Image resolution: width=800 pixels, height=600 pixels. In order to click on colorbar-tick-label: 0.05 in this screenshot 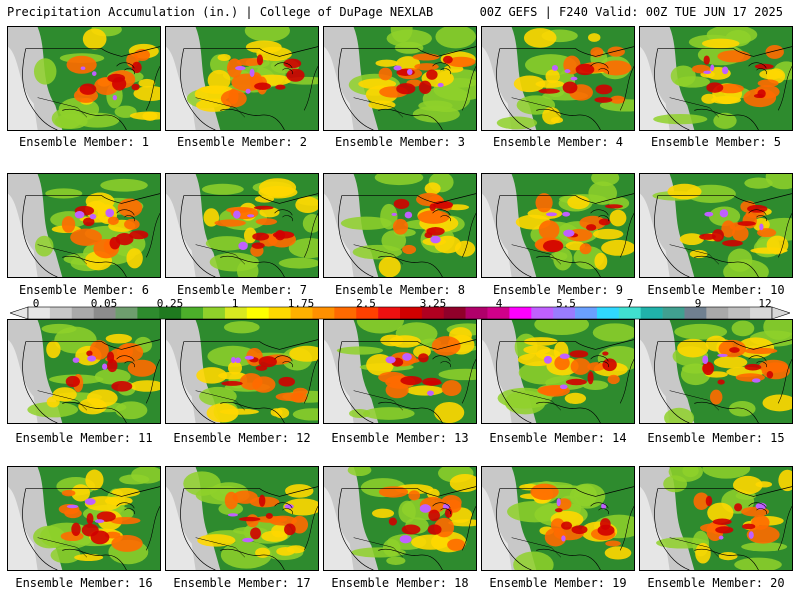, I will do `click(104, 303)`.